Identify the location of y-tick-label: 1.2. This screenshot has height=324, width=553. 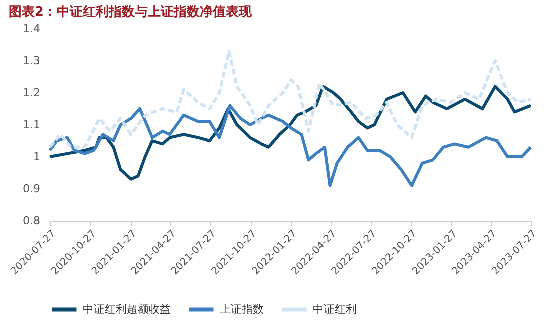
(31, 93).